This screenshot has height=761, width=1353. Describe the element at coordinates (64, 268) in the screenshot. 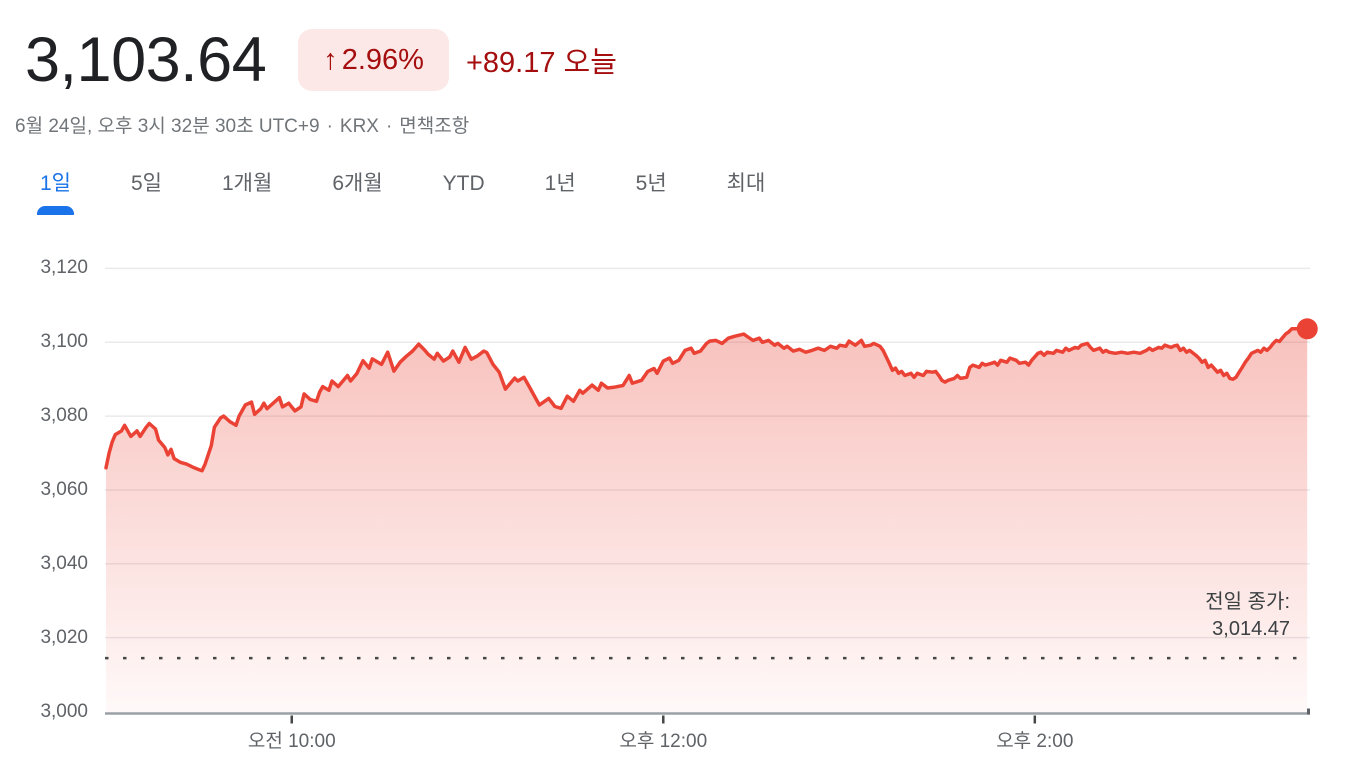

I see `y-axis-label: 3,120` at that location.